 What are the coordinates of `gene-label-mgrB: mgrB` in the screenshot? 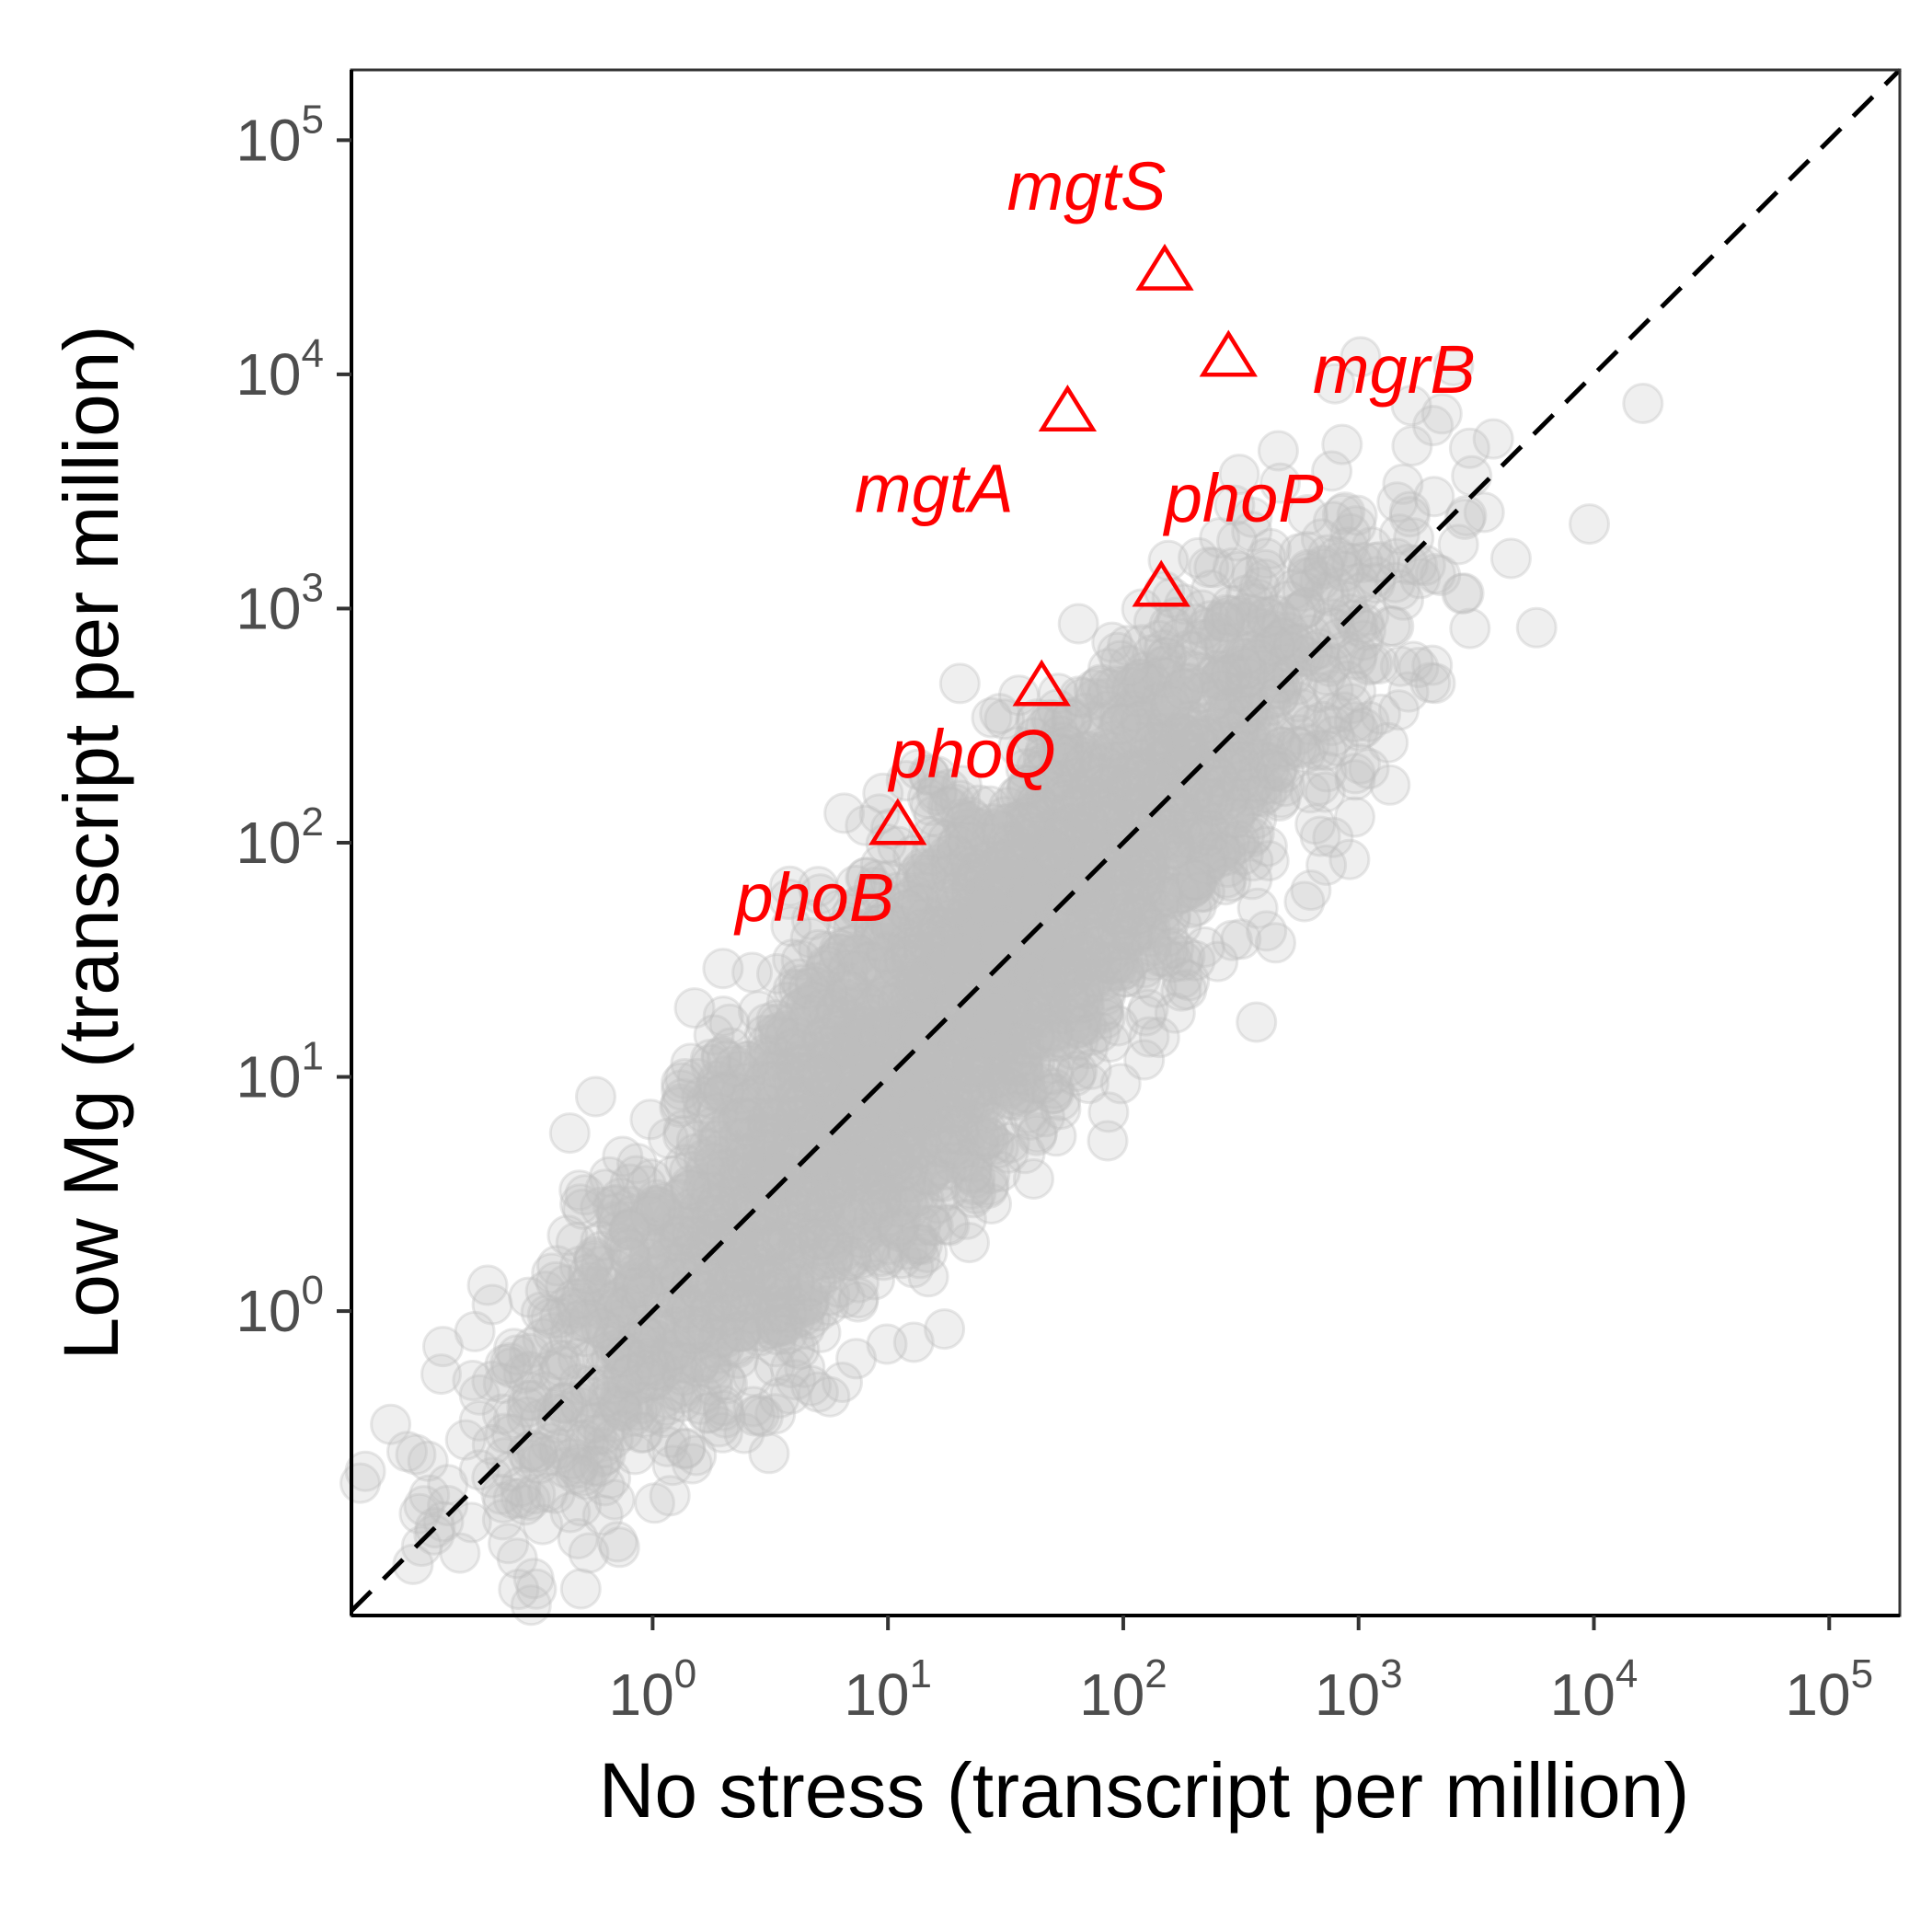 It's located at (1394, 369).